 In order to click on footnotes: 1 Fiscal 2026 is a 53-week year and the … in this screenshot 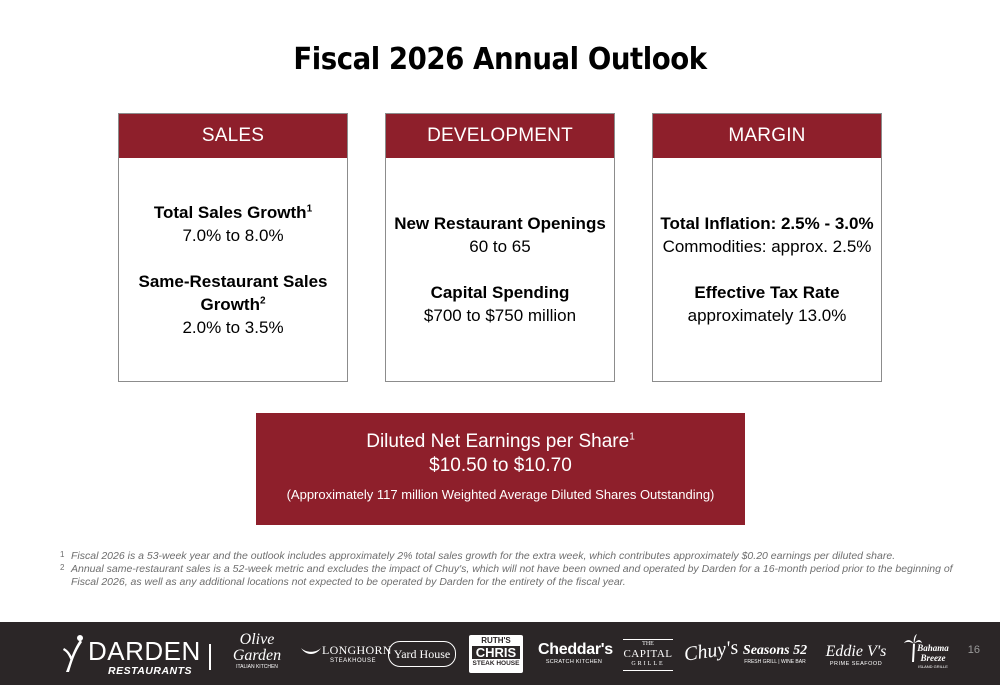, I will do `click(512, 569)`.